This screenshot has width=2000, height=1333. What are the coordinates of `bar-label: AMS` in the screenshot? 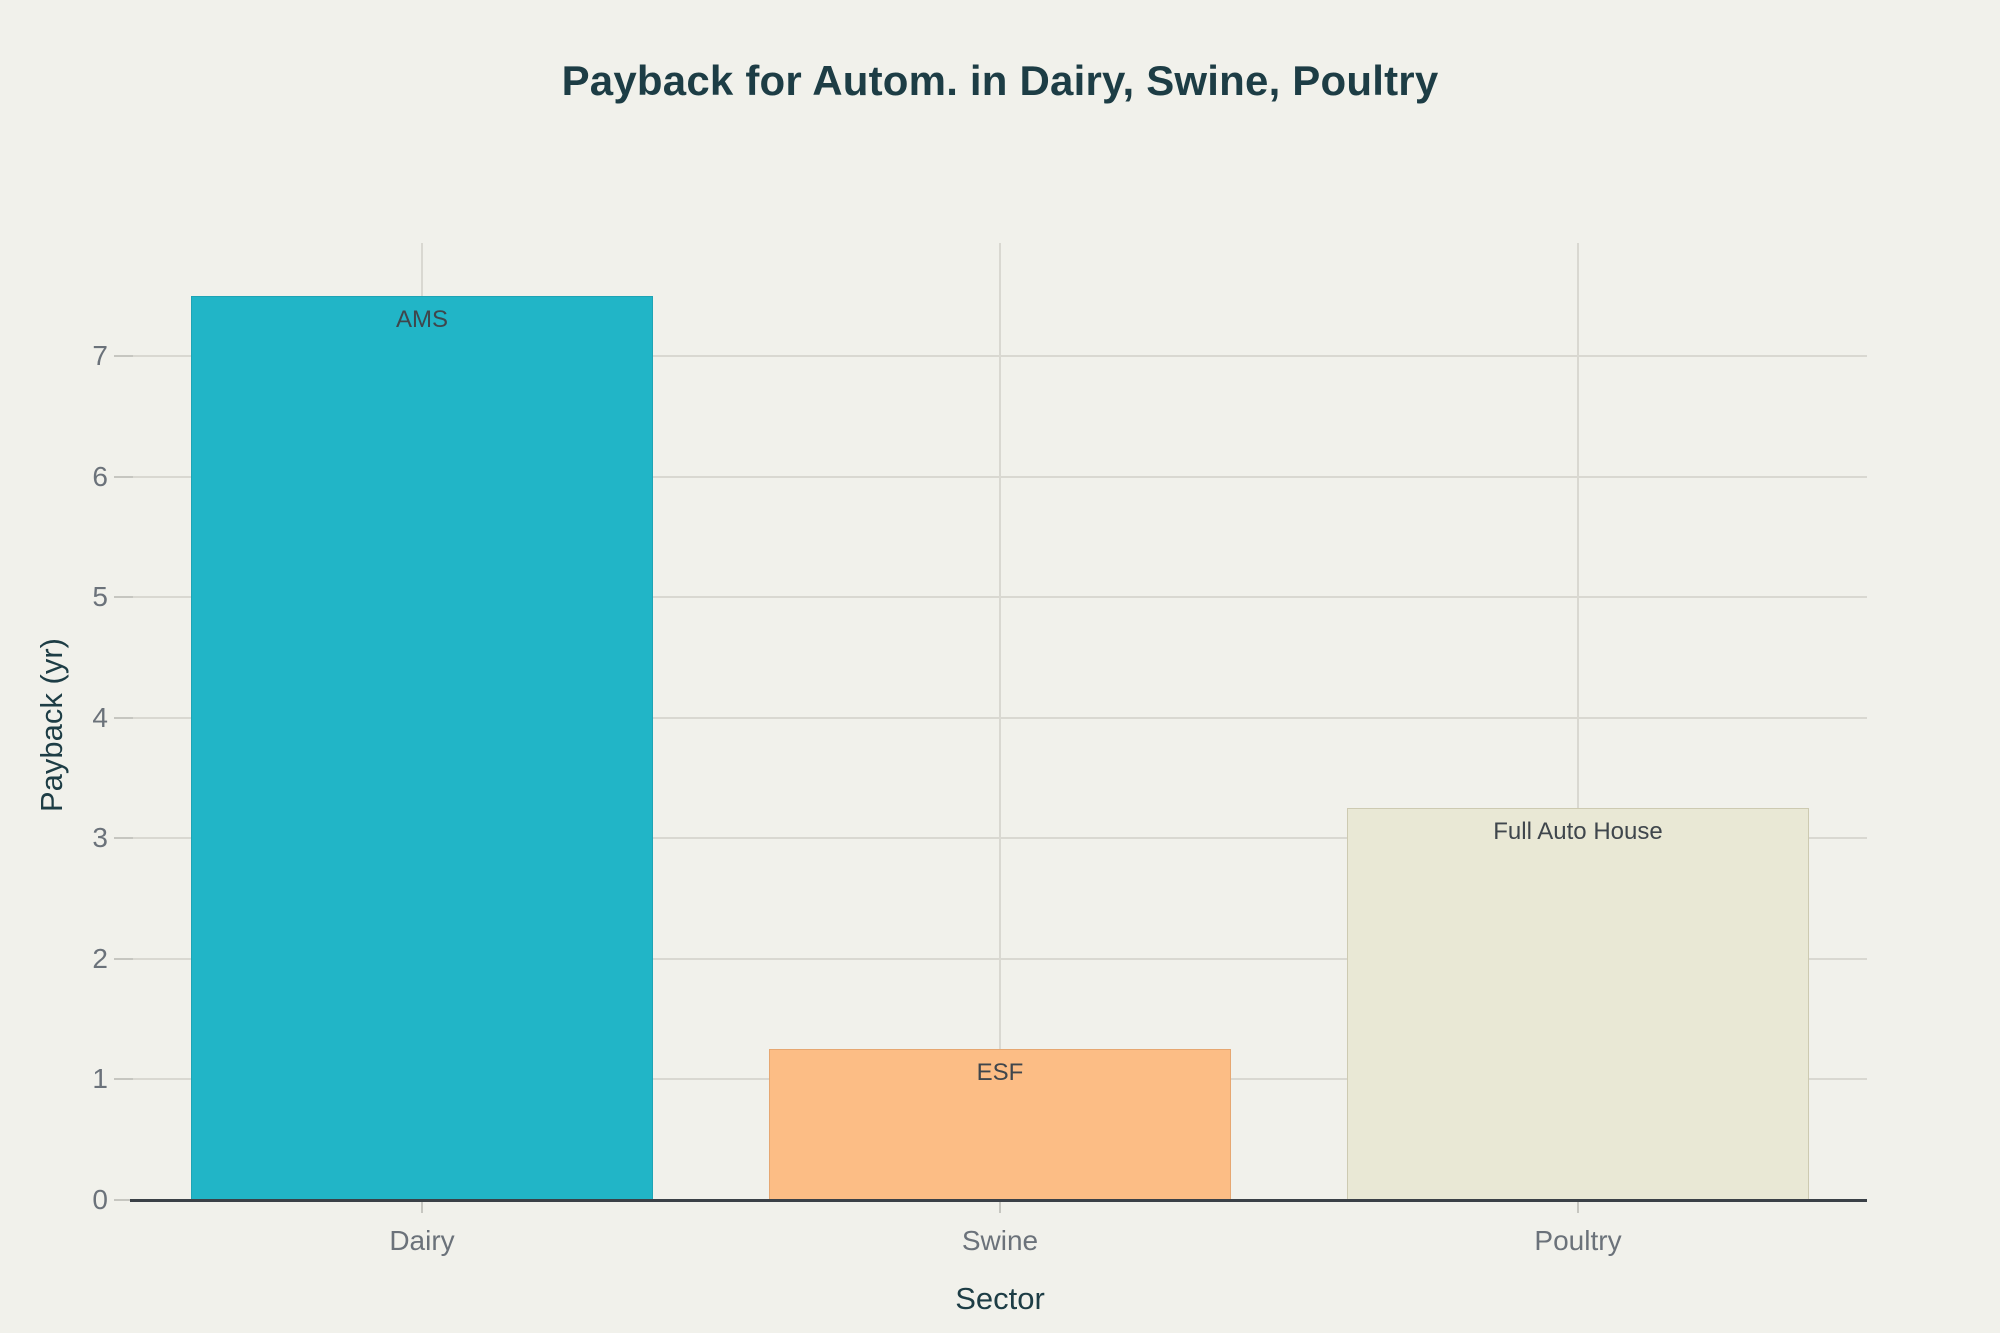 It's located at (421, 320).